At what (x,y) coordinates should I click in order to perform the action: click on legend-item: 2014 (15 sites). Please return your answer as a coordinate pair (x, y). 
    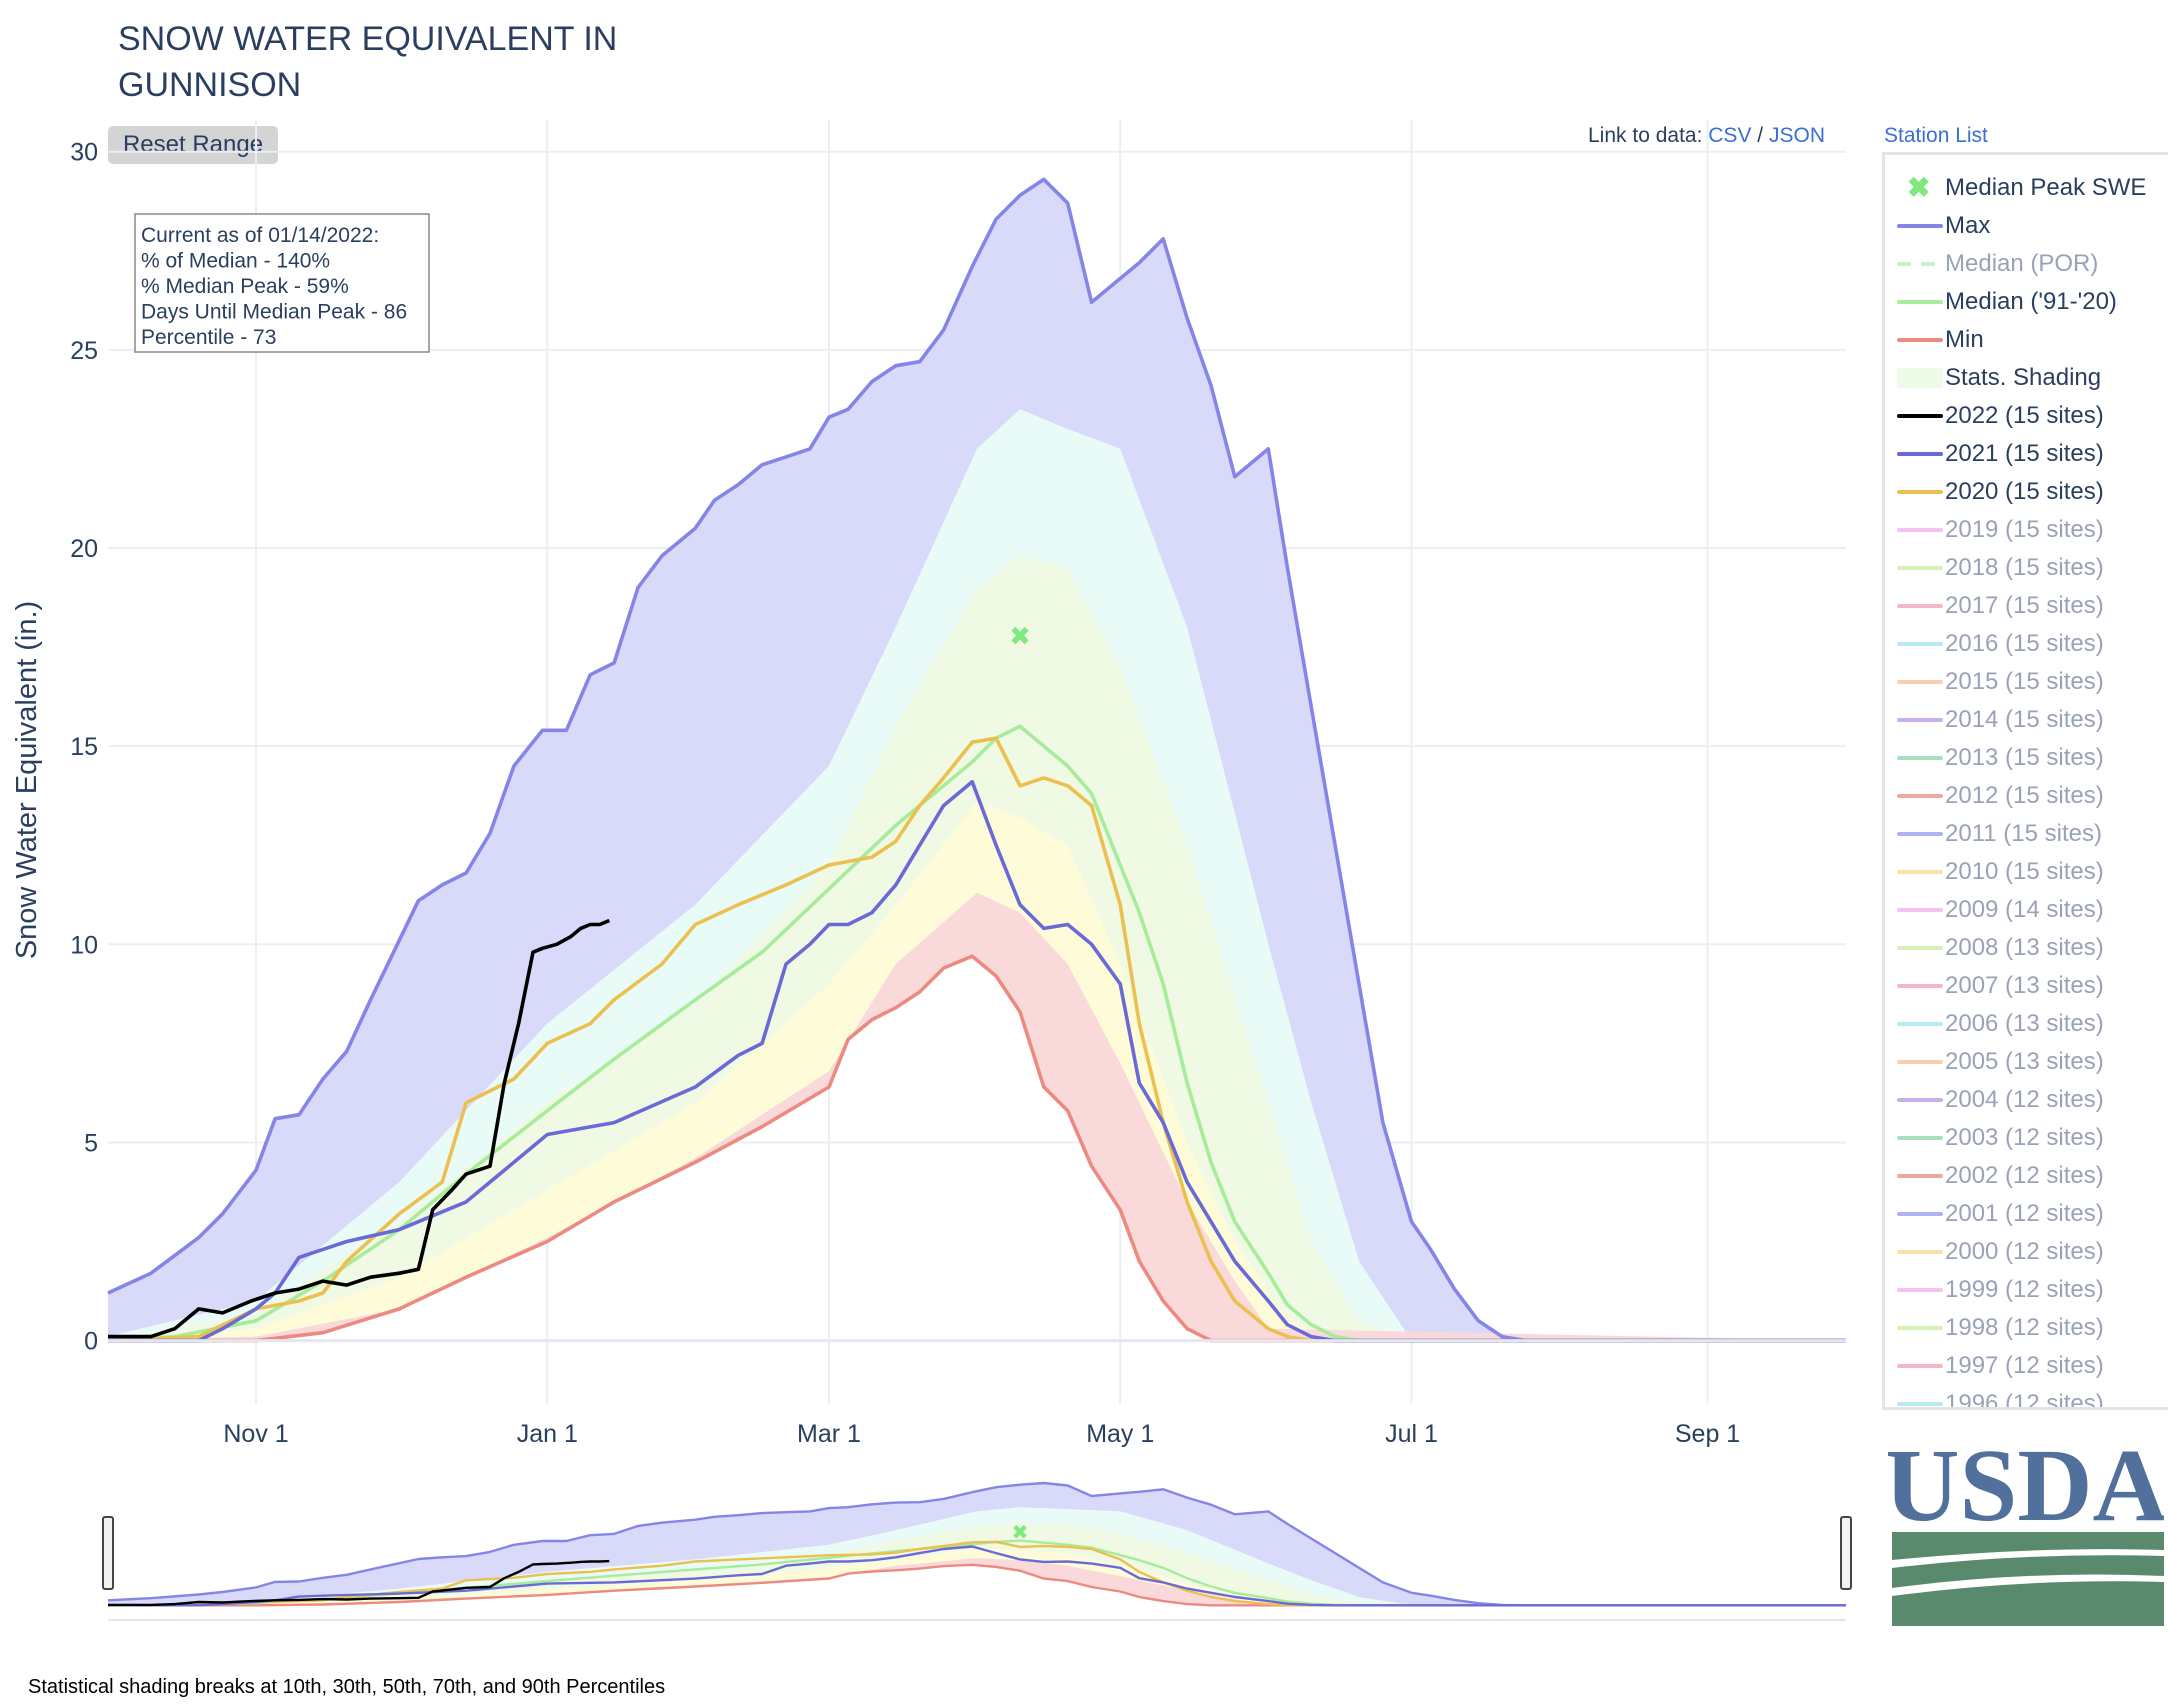
    Looking at the image, I should click on (2026, 720).